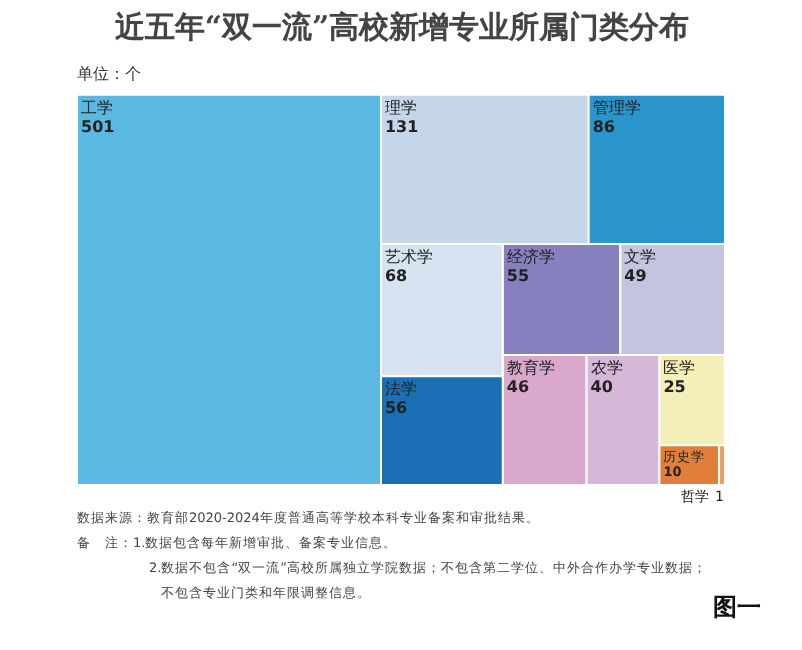 This screenshot has width=802, height=650. I want to click on data-label: 46, so click(518, 386).